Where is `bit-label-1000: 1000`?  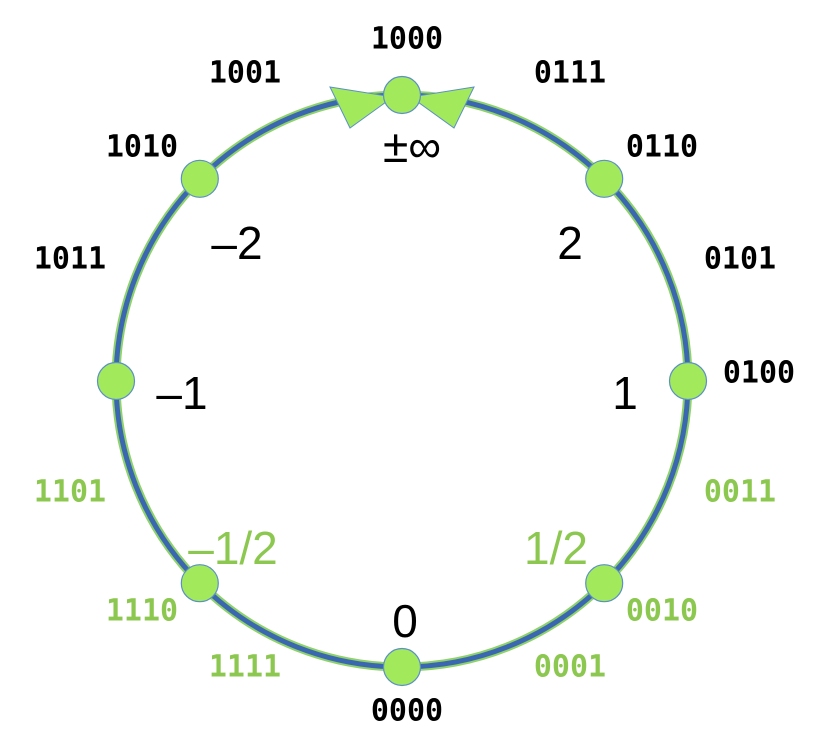 bit-label-1000: 1000 is located at coordinates (407, 39).